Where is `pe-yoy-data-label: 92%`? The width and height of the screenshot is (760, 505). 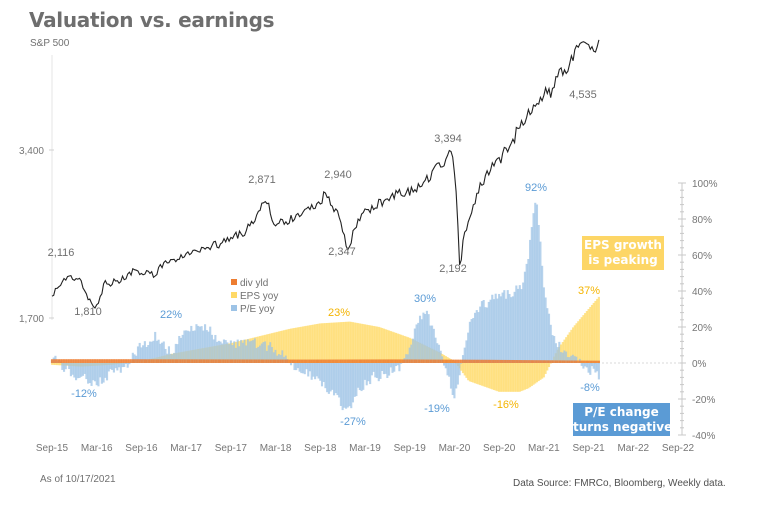
pe-yoy-data-label: 92% is located at coordinates (536, 188).